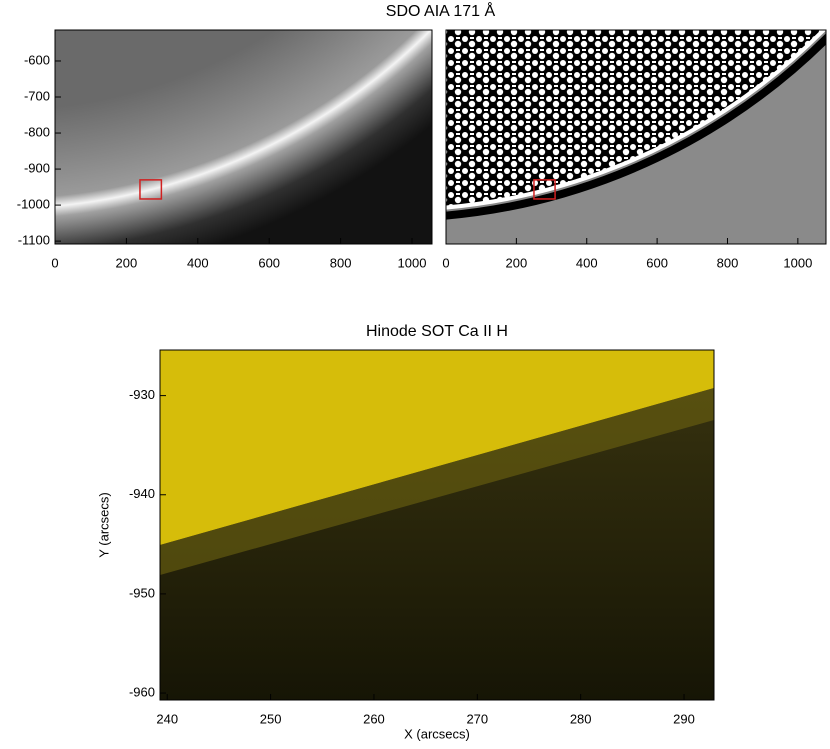  I want to click on y-tick-label: -800, so click(37, 131).